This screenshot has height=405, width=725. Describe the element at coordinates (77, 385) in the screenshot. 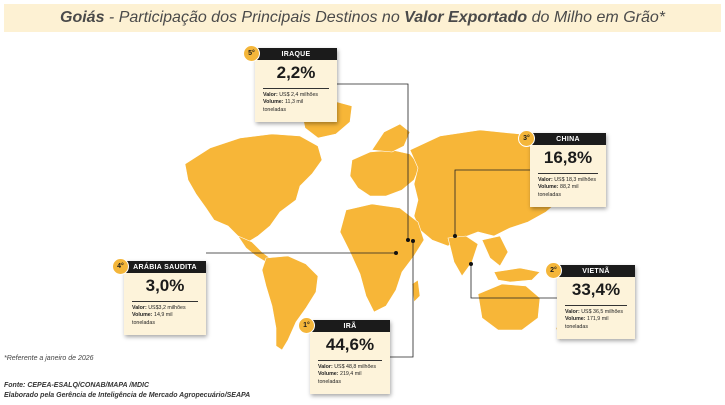

I see `source-text: Fonte: CEPEA-ESALQ/CONAB/MAPA /MDIC` at that location.